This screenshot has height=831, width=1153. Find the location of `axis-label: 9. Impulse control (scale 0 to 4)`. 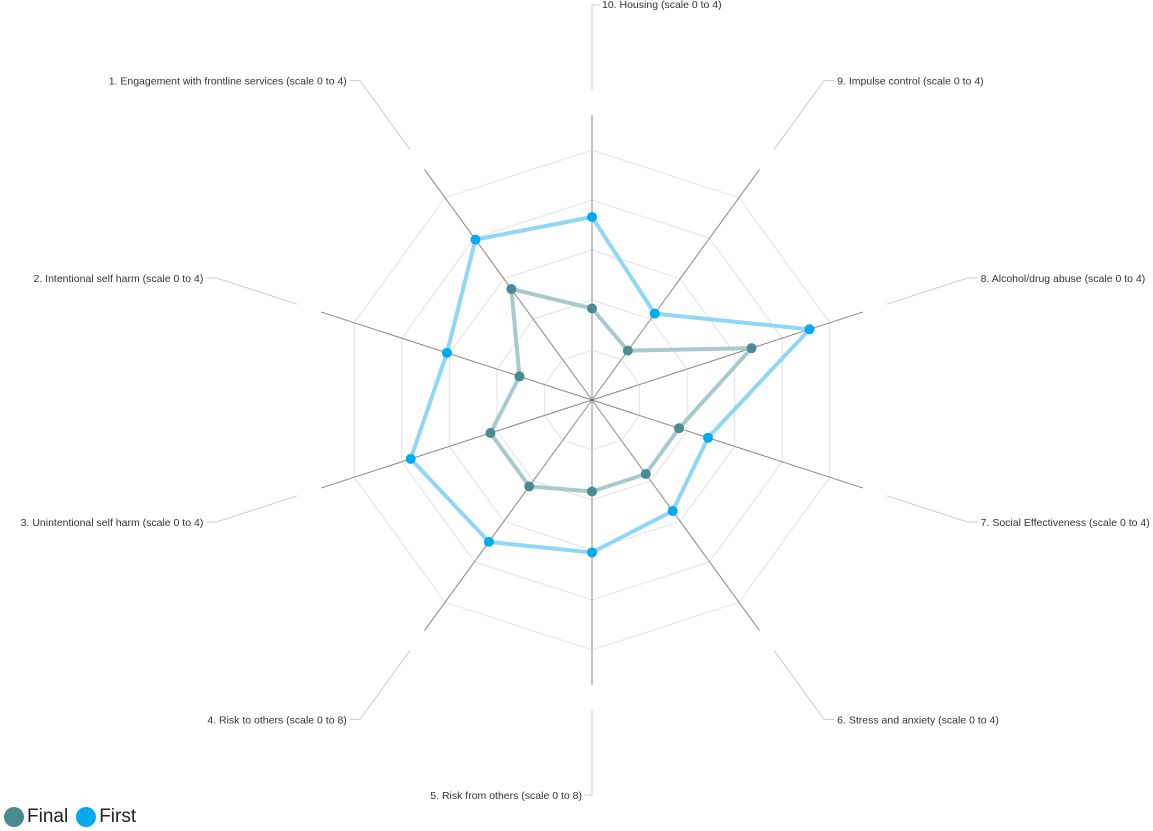

axis-label: 9. Impulse control (scale 0 to 4) is located at coordinates (910, 81).